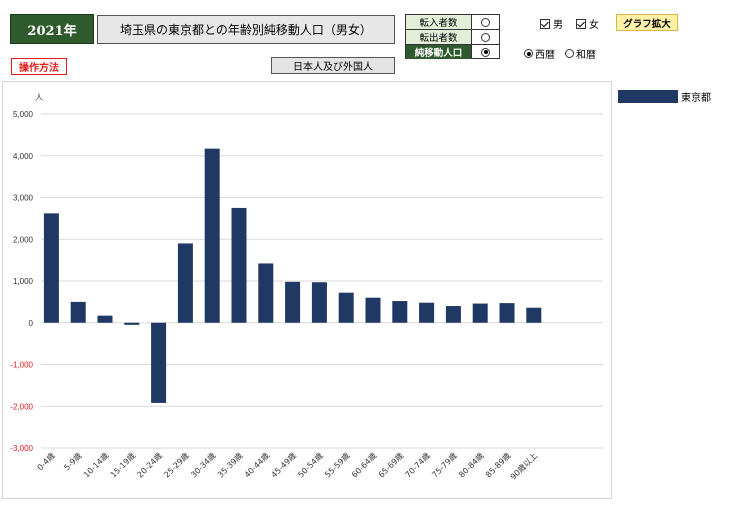  Describe the element at coordinates (202, 464) in the screenshot. I see `x-tick-label: 30-34歳` at that location.